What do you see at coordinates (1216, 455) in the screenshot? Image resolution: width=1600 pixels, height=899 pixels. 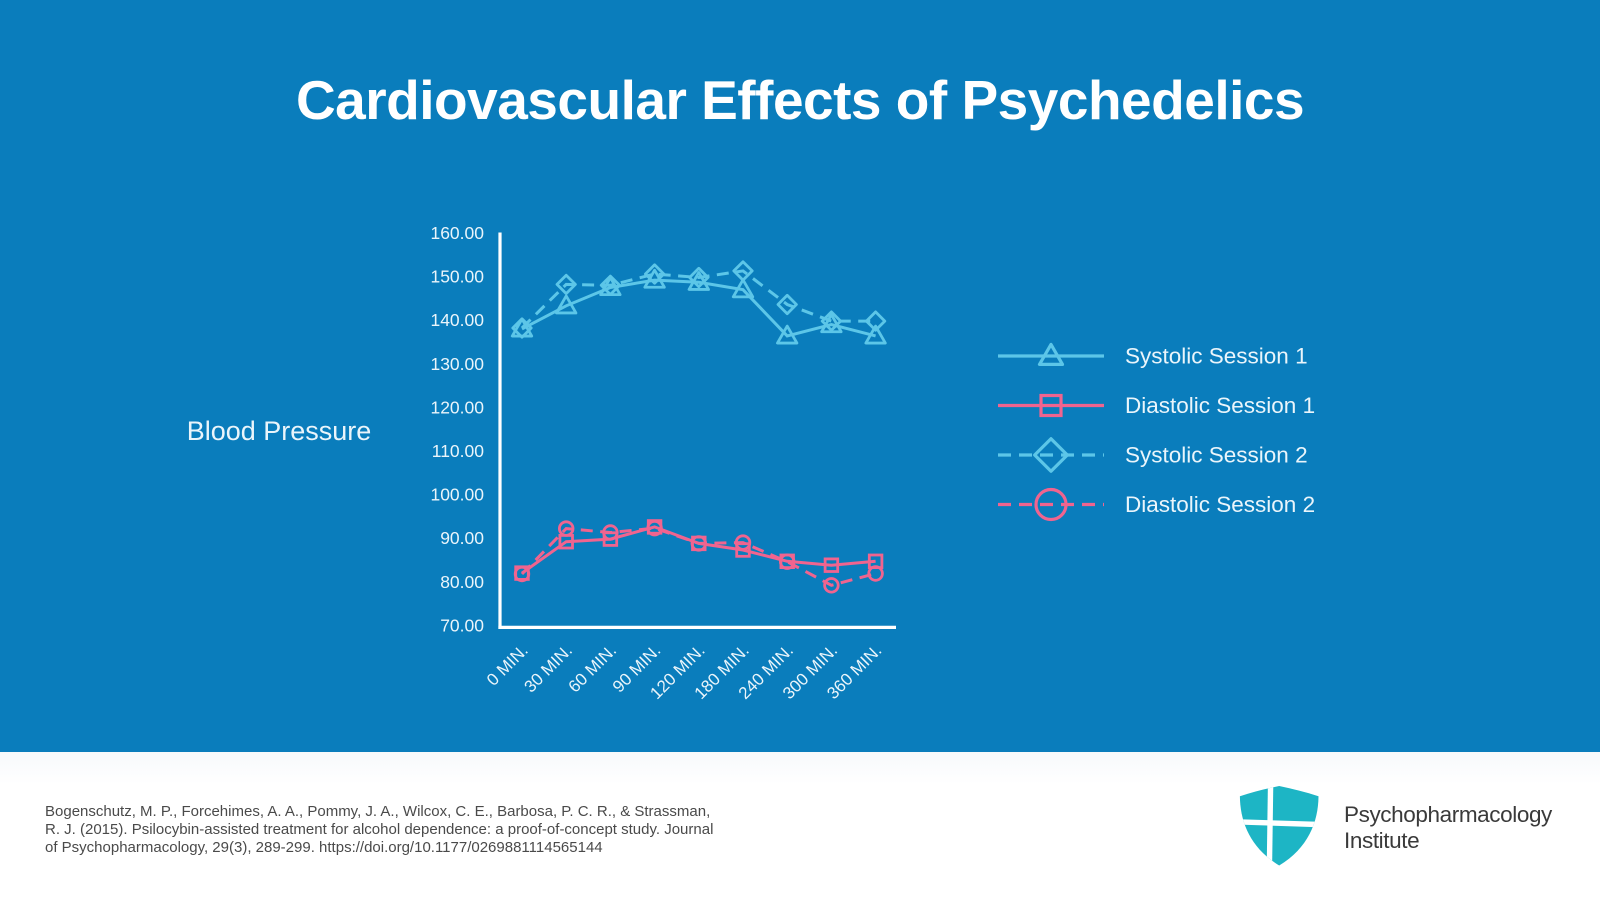 I see `svg-text: Systolic Session 2` at bounding box center [1216, 455].